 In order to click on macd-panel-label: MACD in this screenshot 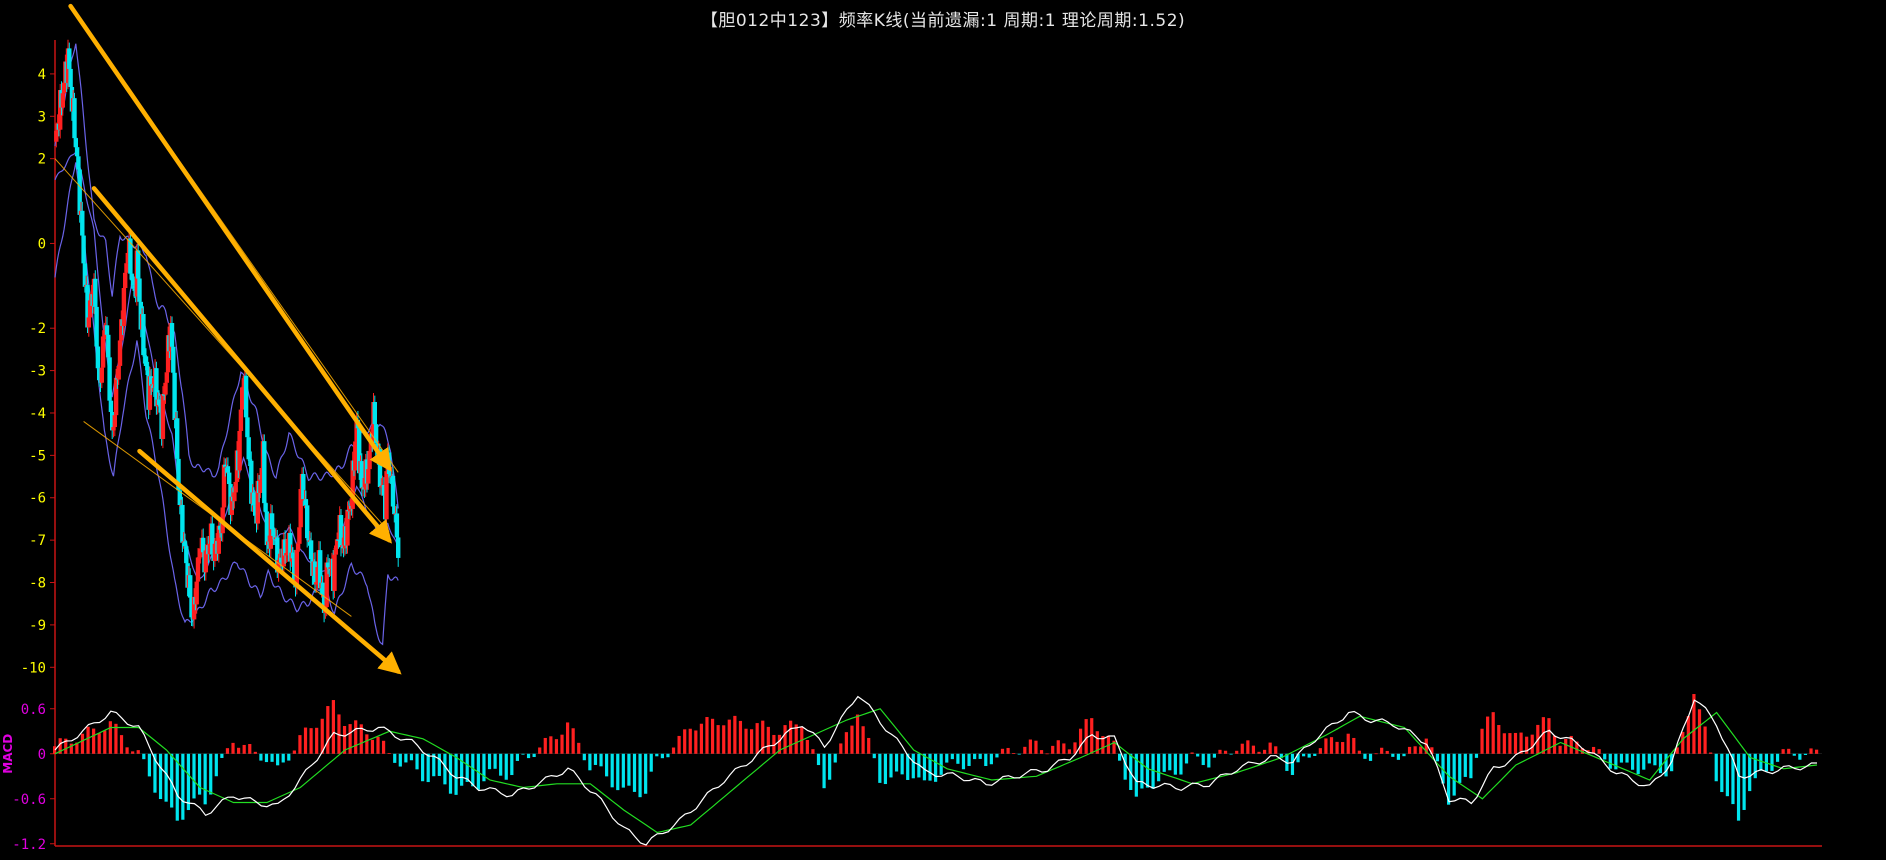, I will do `click(8, 754)`.